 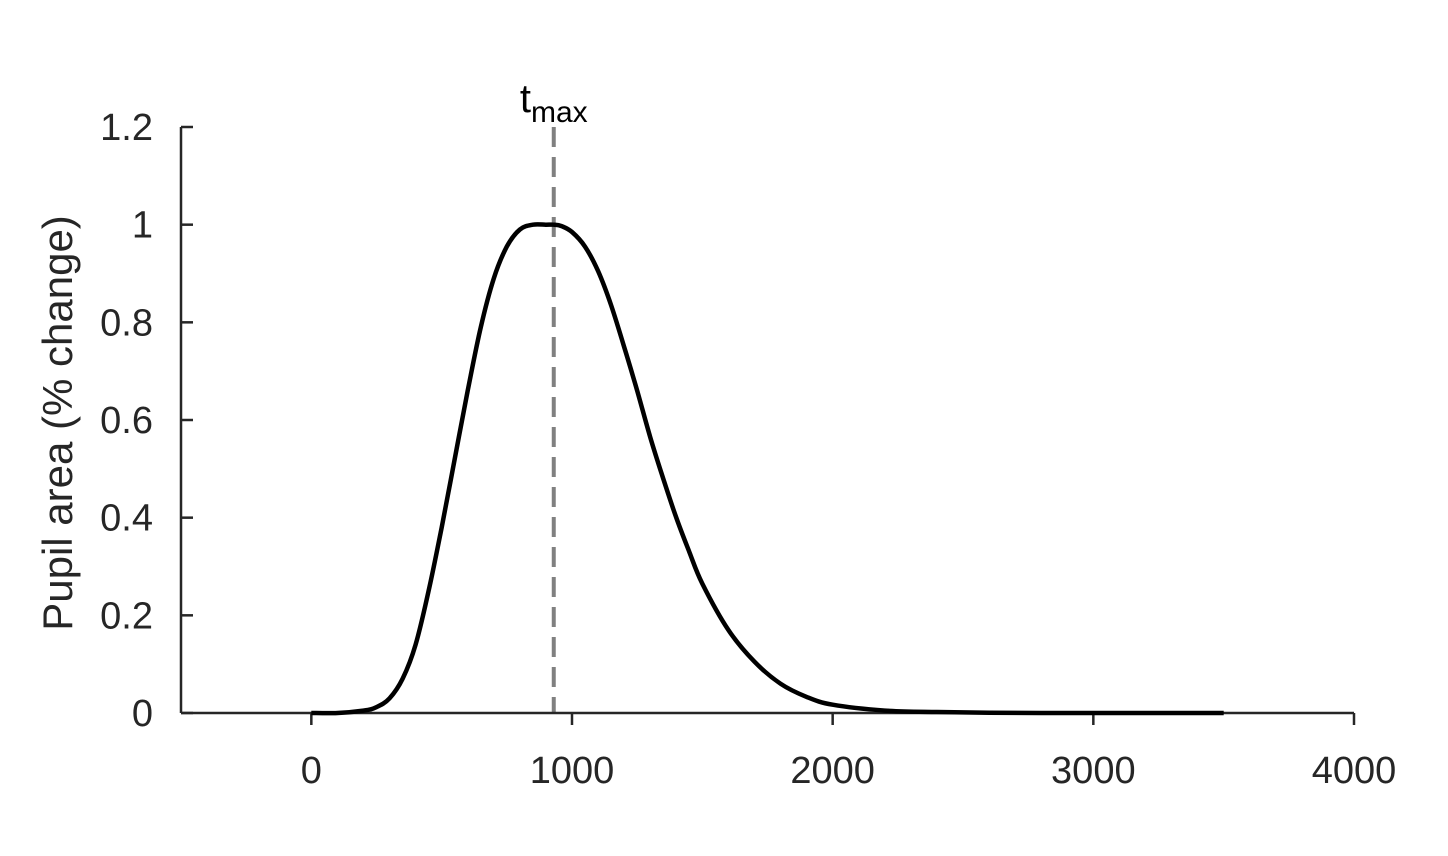 I want to click on tmax-label: tmax, so click(x=554, y=103).